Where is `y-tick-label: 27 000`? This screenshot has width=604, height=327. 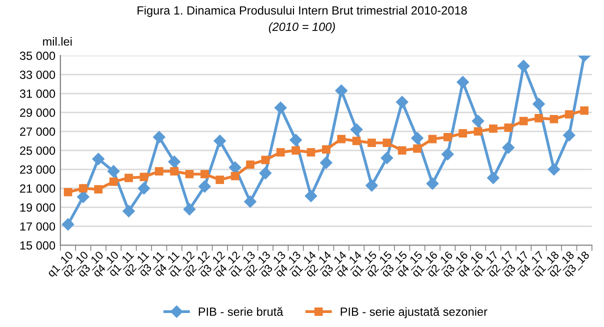 y-tick-label: 27 000 is located at coordinates (38, 131).